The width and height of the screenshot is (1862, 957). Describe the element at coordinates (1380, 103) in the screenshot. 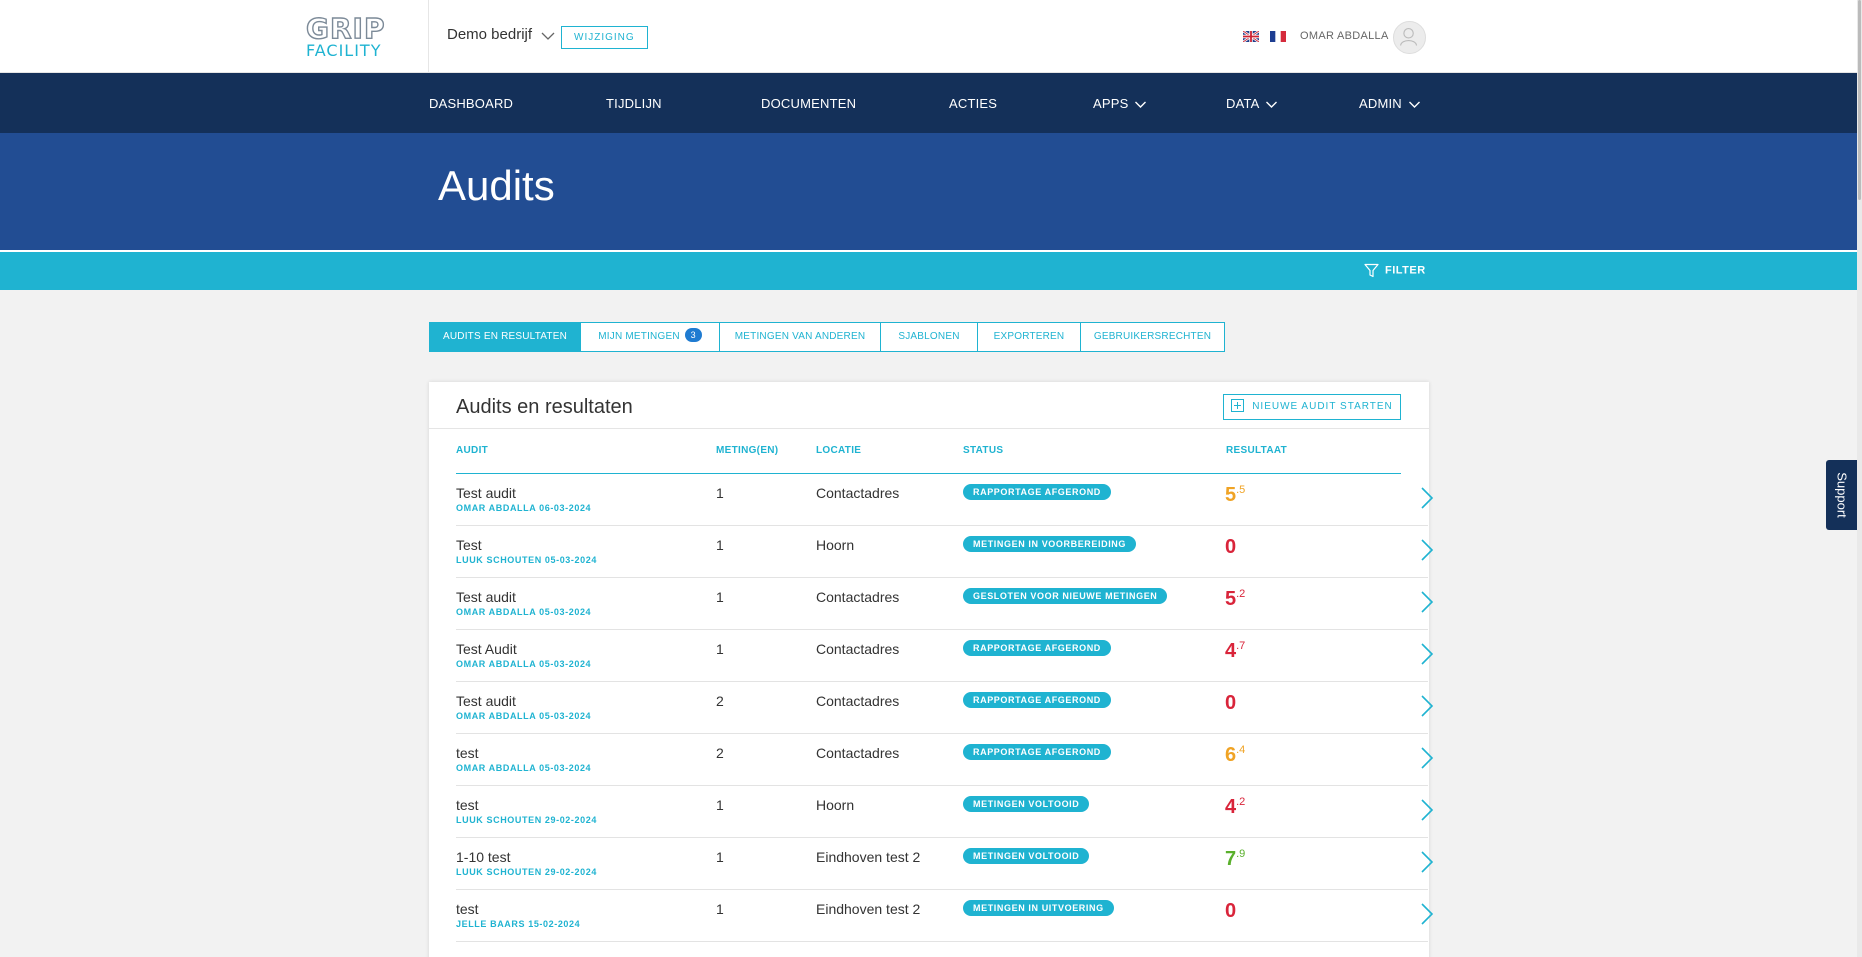

I see `nav-admin-label: ADMIN` at that location.